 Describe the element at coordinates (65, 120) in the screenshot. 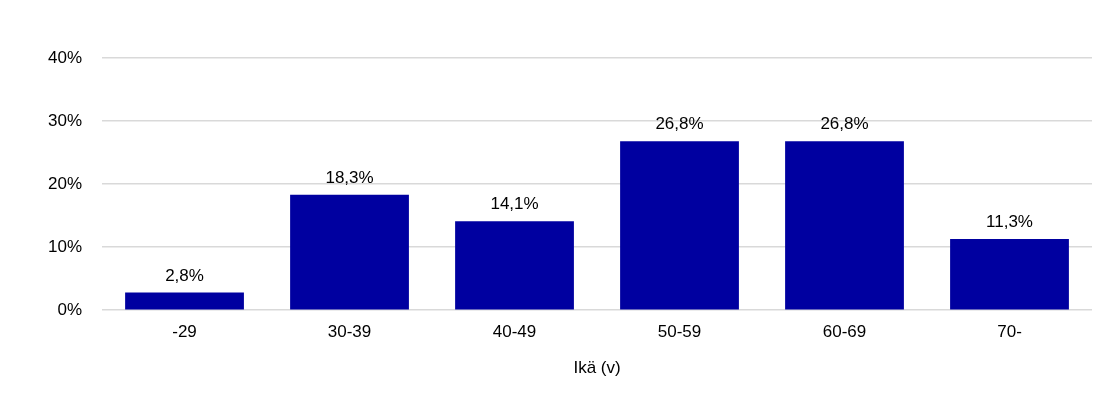

I see `y-tick-label: 30%` at that location.